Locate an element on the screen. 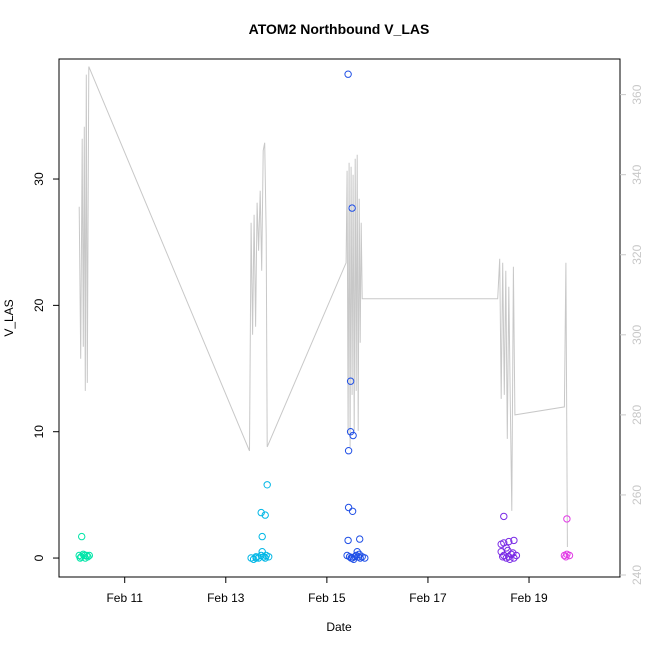  y2-tick-label: 240 is located at coordinates (637, 575).